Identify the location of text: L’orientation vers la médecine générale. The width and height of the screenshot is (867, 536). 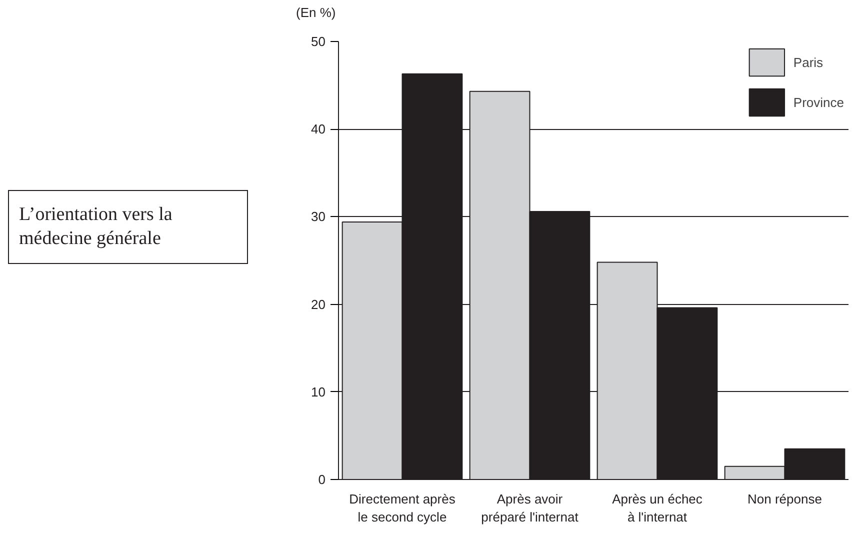
(128, 227).